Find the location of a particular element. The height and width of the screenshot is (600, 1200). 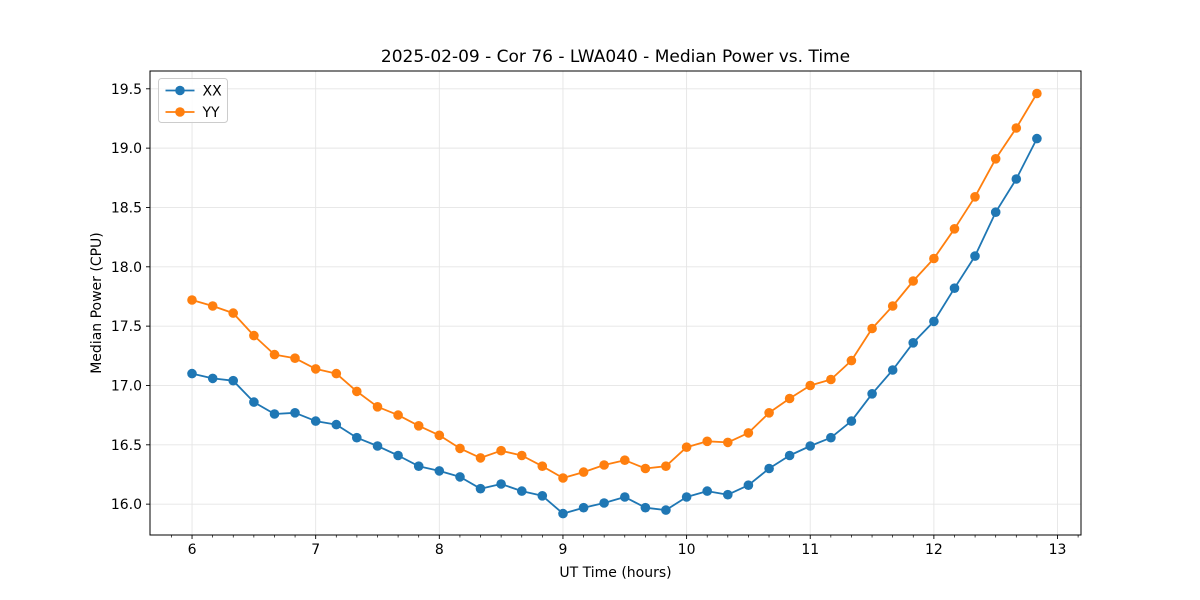

y-tick-label: 17.0 is located at coordinates (126, 386).